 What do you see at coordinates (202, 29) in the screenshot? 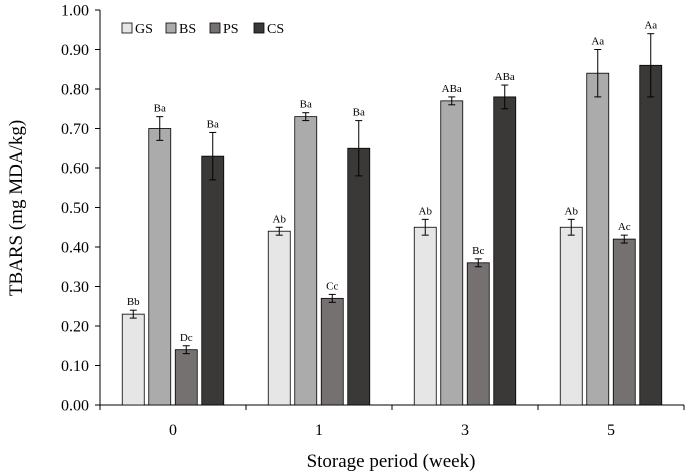
I see `legend: GS BS PS CS` at bounding box center [202, 29].